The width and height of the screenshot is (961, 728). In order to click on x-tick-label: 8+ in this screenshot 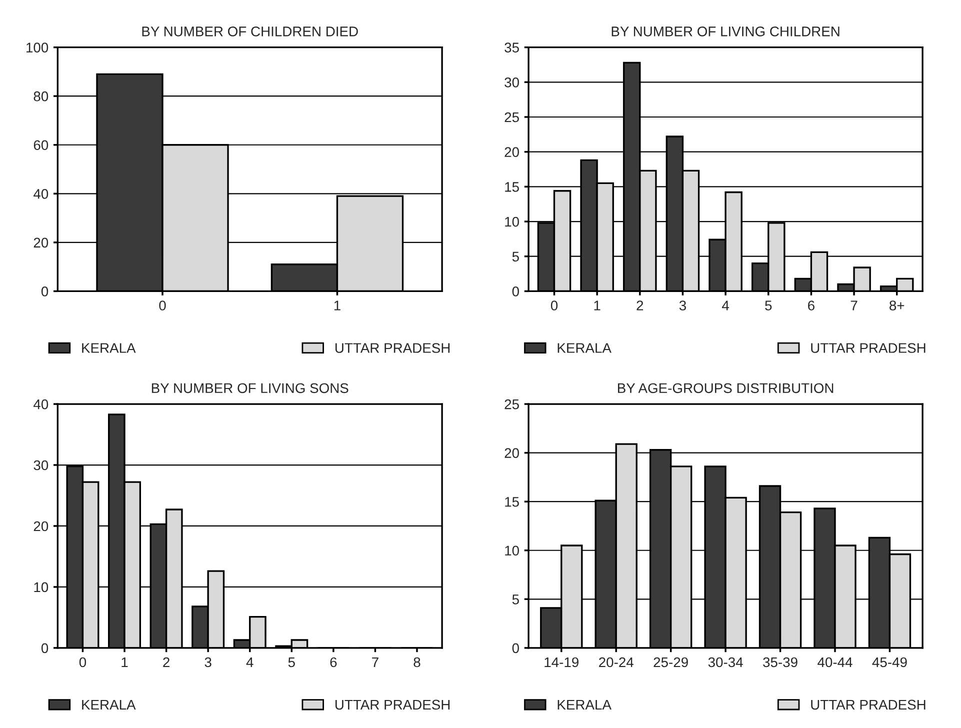, I will do `click(897, 305)`.